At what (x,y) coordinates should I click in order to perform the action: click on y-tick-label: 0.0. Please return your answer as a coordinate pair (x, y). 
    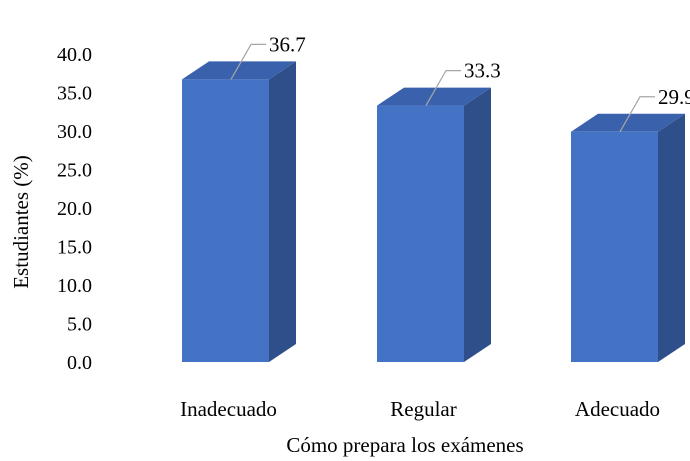
    Looking at the image, I should click on (79, 363).